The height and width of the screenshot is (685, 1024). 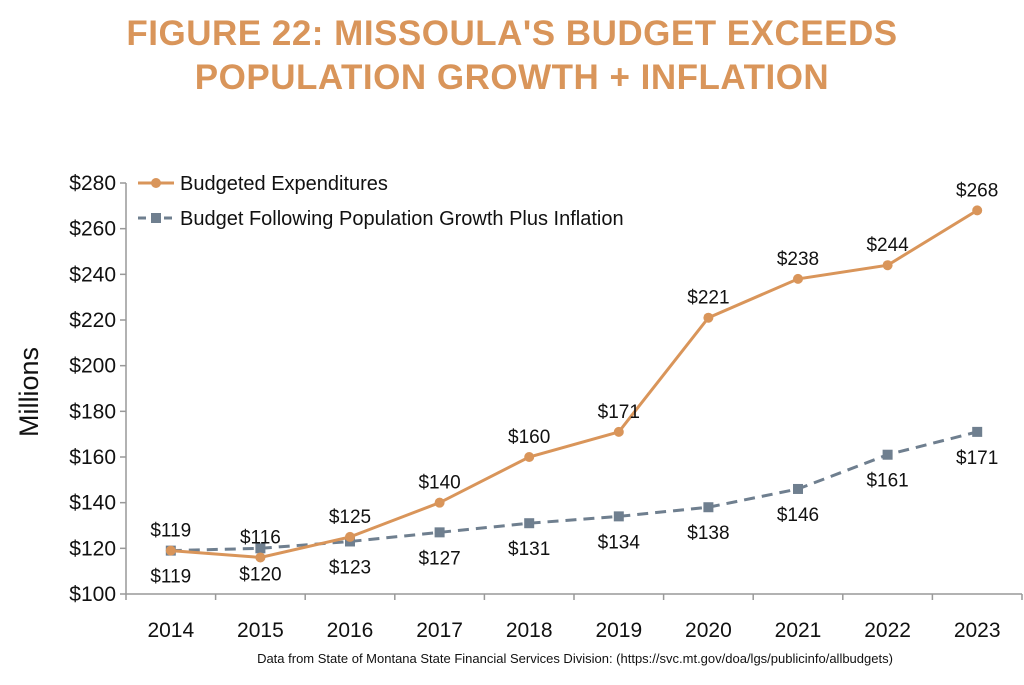 I want to click on y-tick-label: $260, so click(x=92, y=229).